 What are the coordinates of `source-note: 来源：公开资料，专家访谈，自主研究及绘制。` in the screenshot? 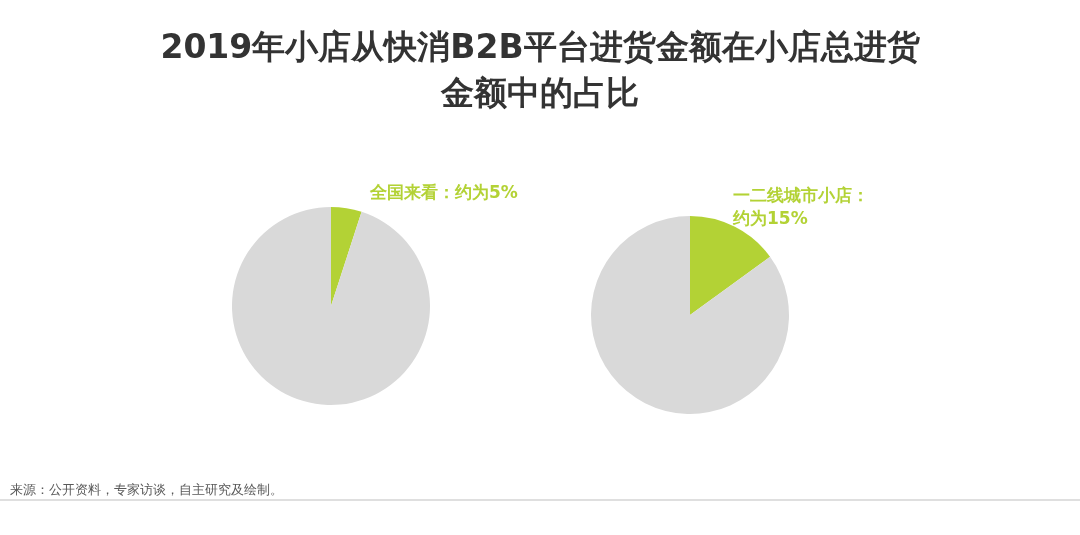 It's located at (146, 489).